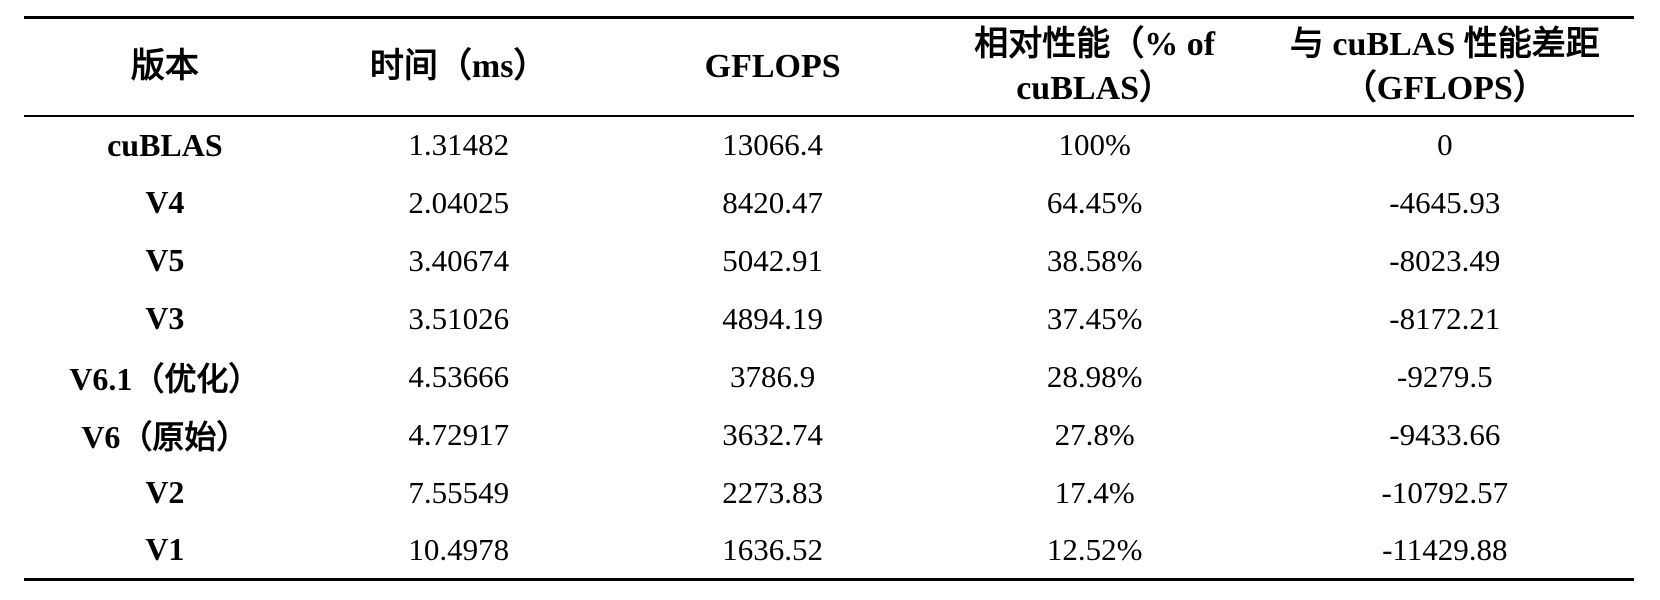 This screenshot has height=600, width=1660. Describe the element at coordinates (165, 378) in the screenshot. I see `cell-version: V6.1（优化）` at that location.